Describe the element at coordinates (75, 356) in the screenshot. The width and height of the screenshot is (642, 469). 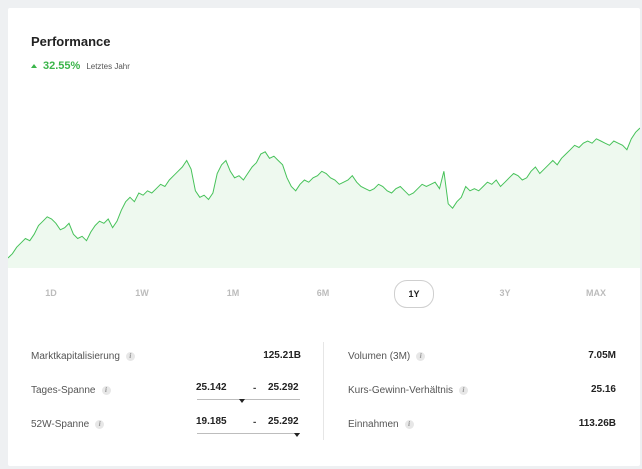
I see `market-cap-label-text: Marktkapitalisierung` at that location.